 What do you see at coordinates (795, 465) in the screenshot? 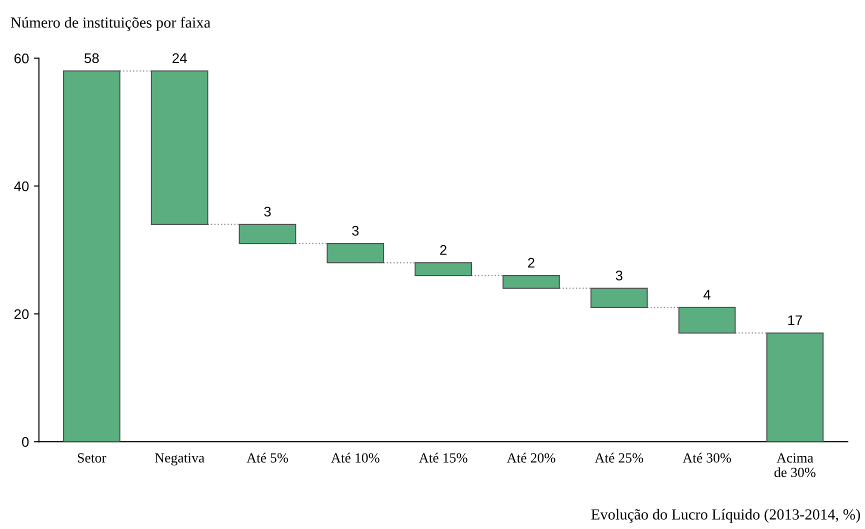
I see `x-tick-label: Acima de 30%` at bounding box center [795, 465].